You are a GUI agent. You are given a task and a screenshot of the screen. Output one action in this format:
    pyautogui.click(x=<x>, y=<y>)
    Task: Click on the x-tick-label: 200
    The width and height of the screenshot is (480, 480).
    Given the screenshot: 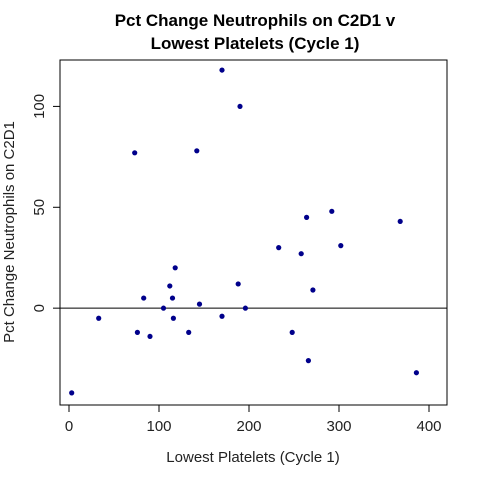 What is the action you would take?
    pyautogui.click(x=248, y=426)
    